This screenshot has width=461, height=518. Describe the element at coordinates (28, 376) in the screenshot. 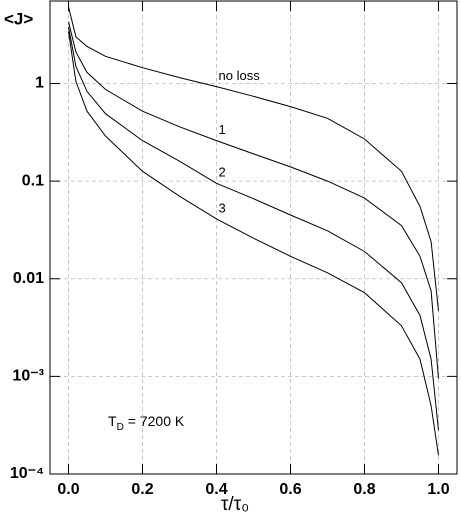

I see `y-tick-label: 10⁻³` at that location.